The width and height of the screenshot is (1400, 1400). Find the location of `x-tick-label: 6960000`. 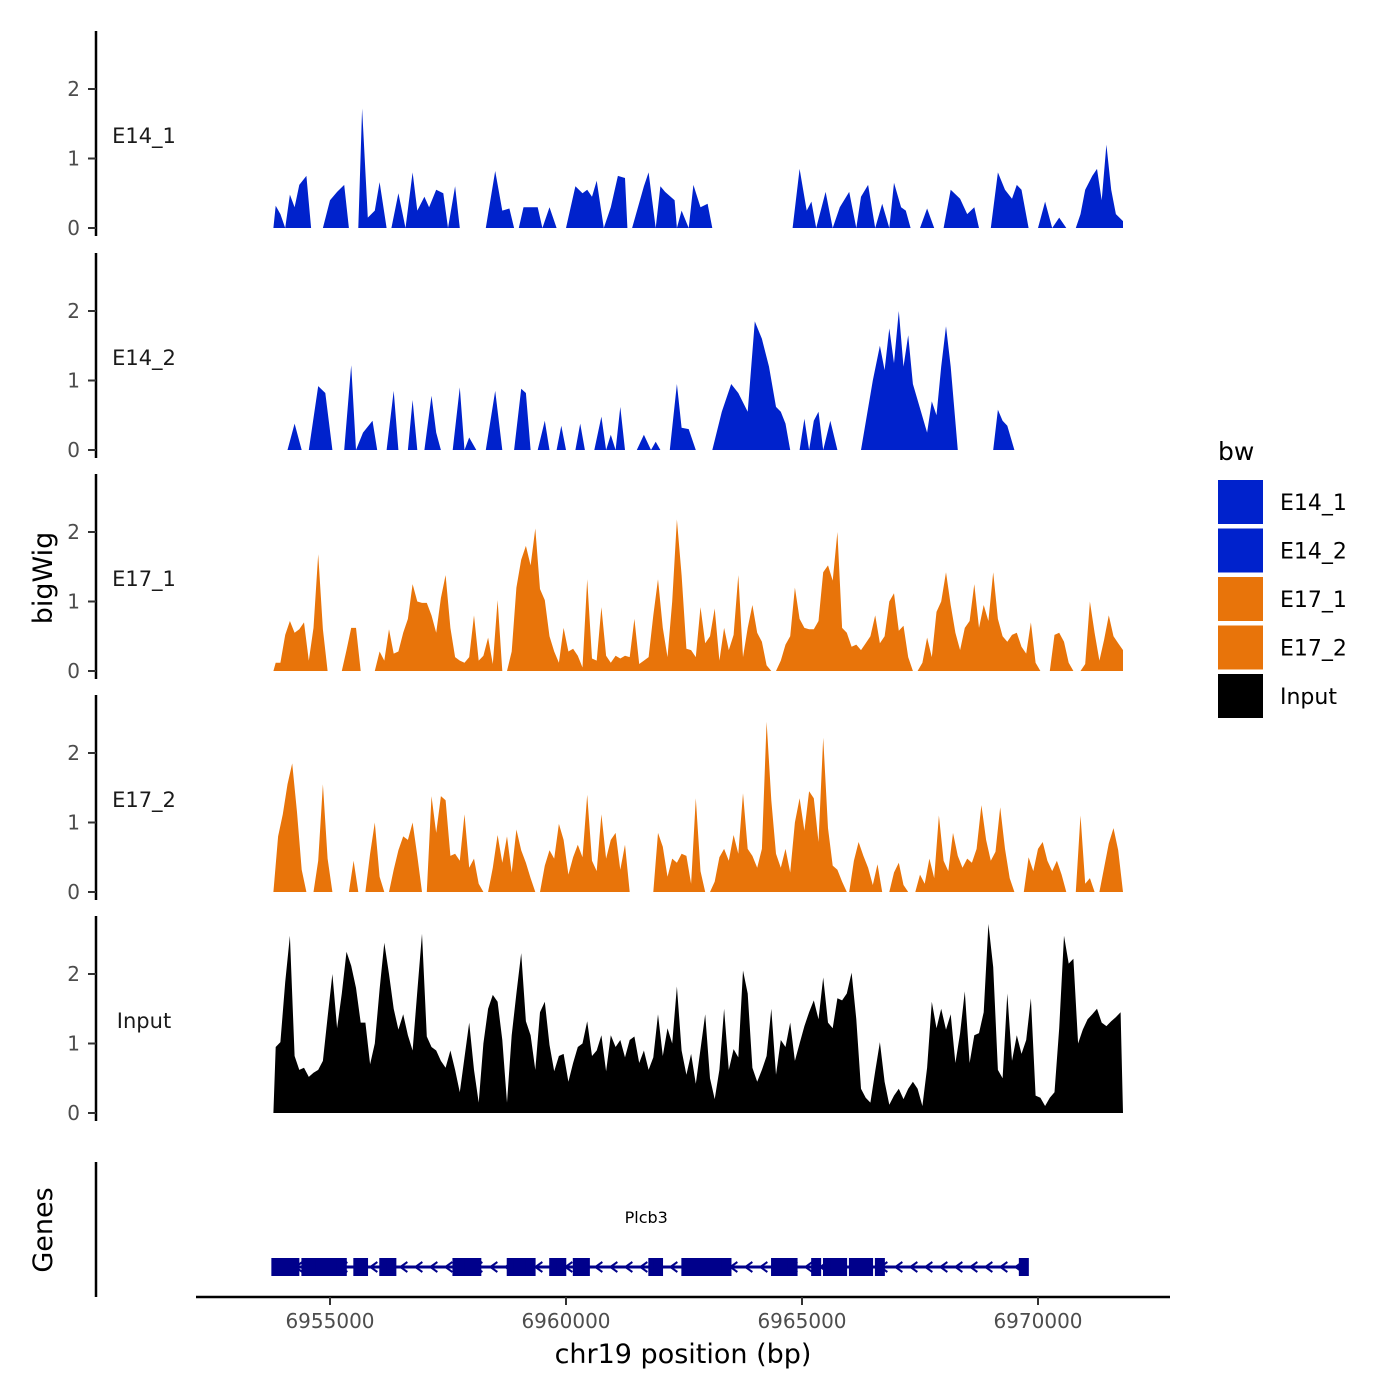

x-tick-label: 6960000 is located at coordinates (565, 1321).